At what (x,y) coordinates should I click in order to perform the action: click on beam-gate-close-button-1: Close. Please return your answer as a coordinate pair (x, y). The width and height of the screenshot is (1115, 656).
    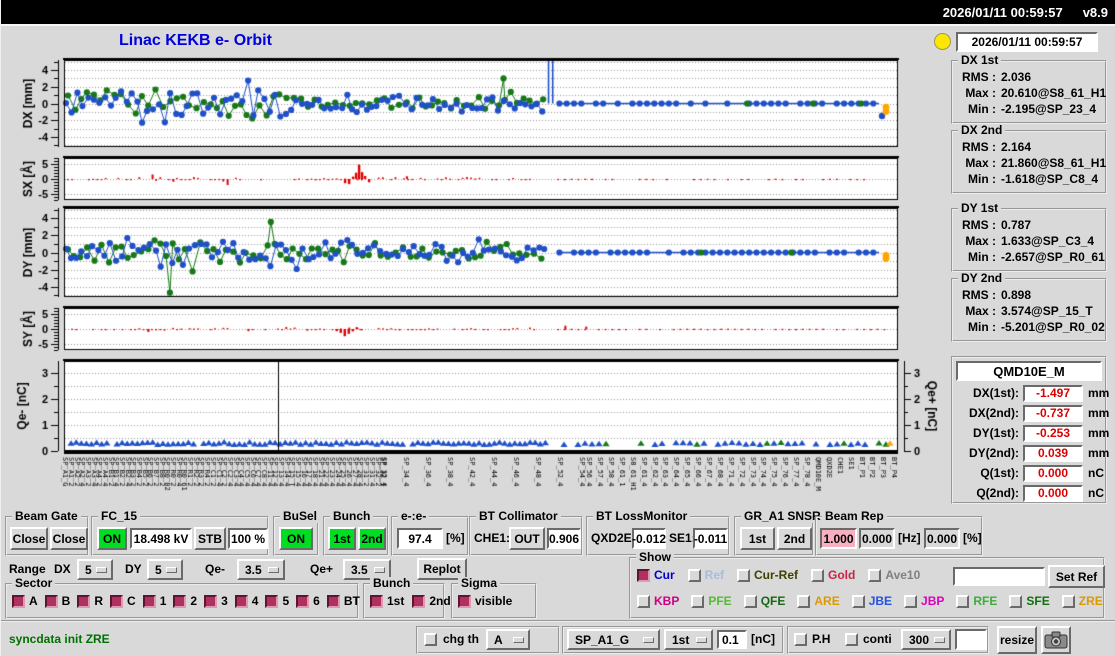
    Looking at the image, I should click on (29, 538).